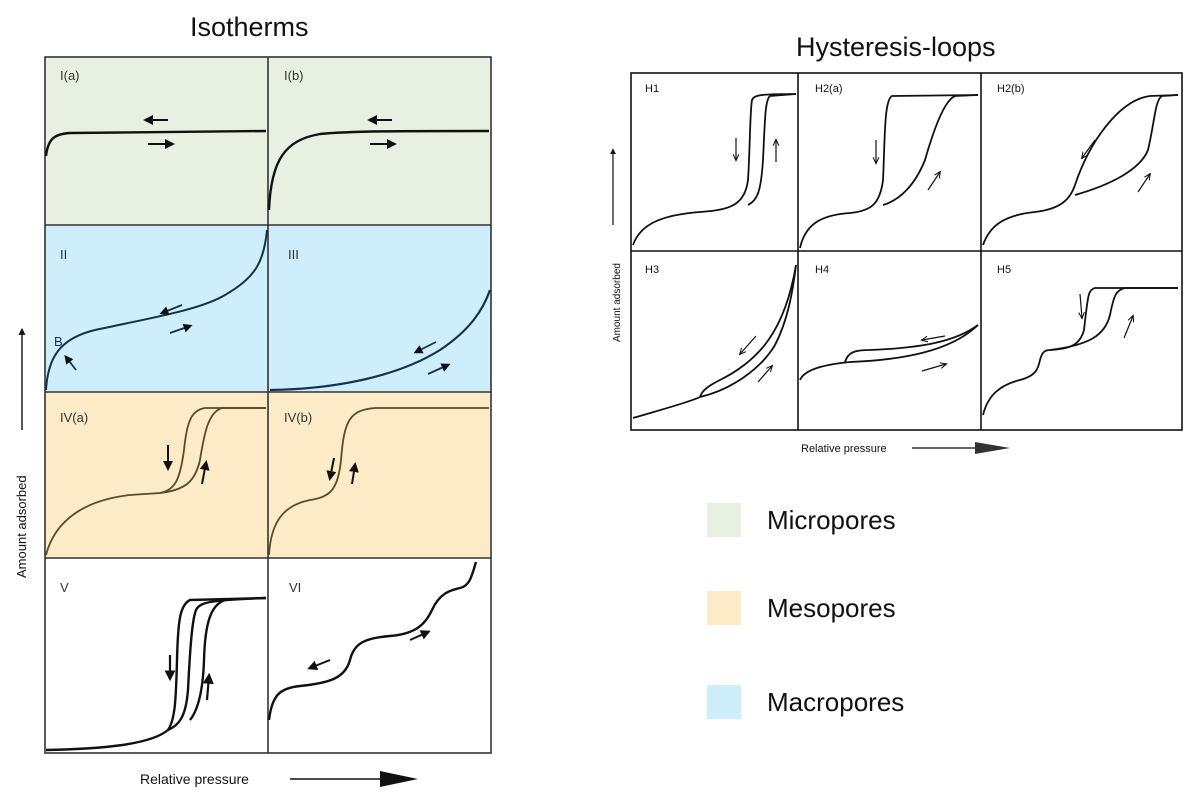 The height and width of the screenshot is (796, 1200). I want to click on panel-label-IVa: IV(a), so click(74, 417).